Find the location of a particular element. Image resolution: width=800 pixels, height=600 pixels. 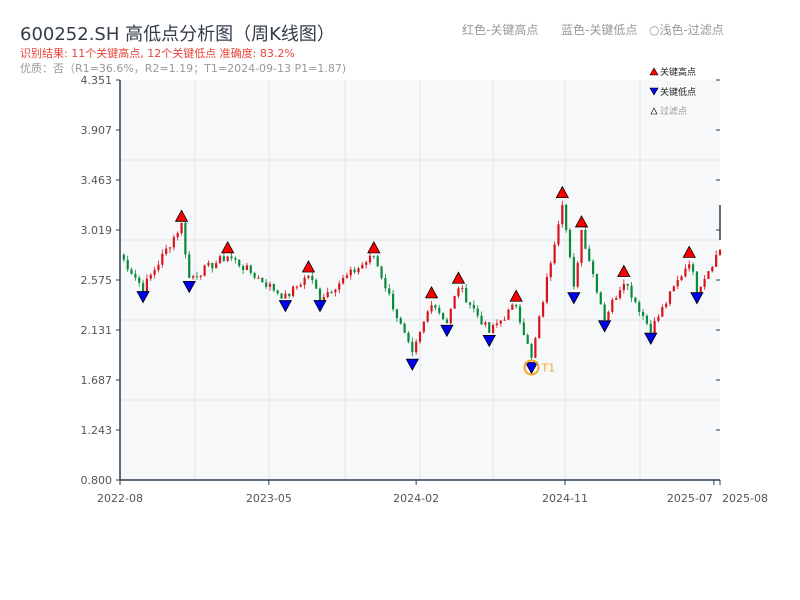

y-tick-label: 1.243 is located at coordinates (97, 430).